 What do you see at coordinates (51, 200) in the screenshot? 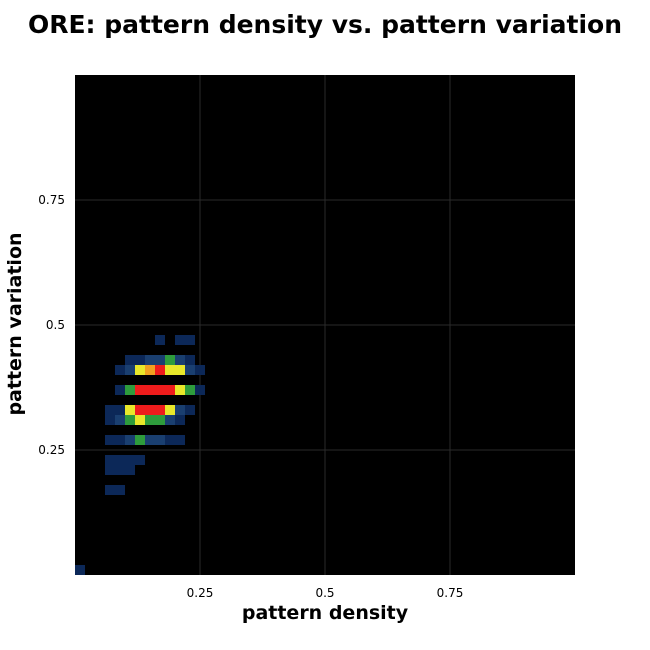
I see `y-tick-label: 0.75` at bounding box center [51, 200].